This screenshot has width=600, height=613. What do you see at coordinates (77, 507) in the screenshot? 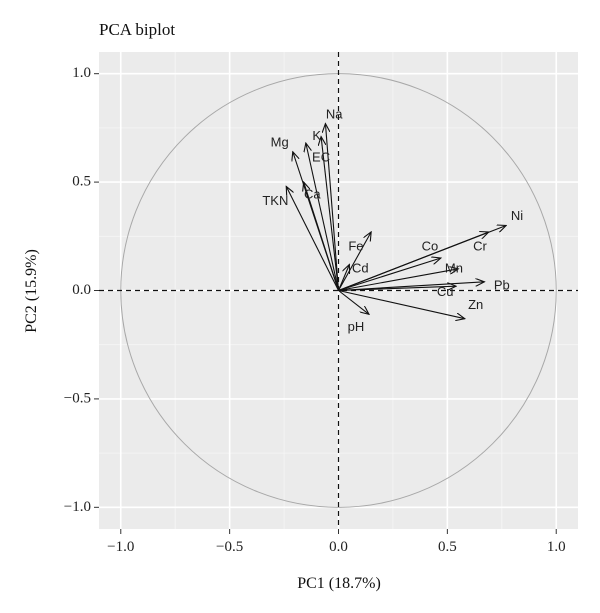
I see `y-tick-label: −1.0` at bounding box center [77, 507].